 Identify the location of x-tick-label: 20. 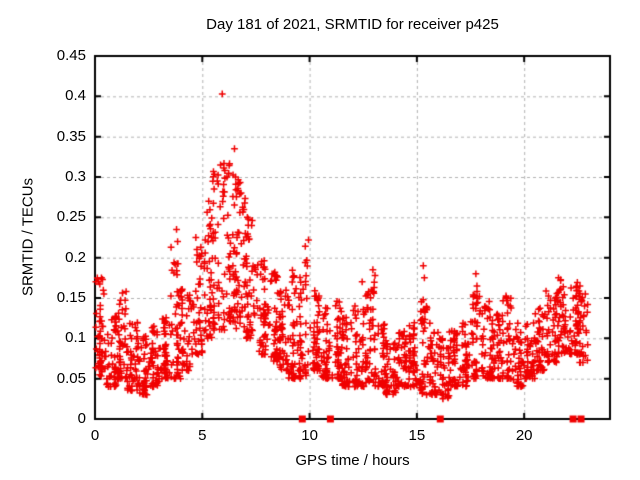
(524, 435).